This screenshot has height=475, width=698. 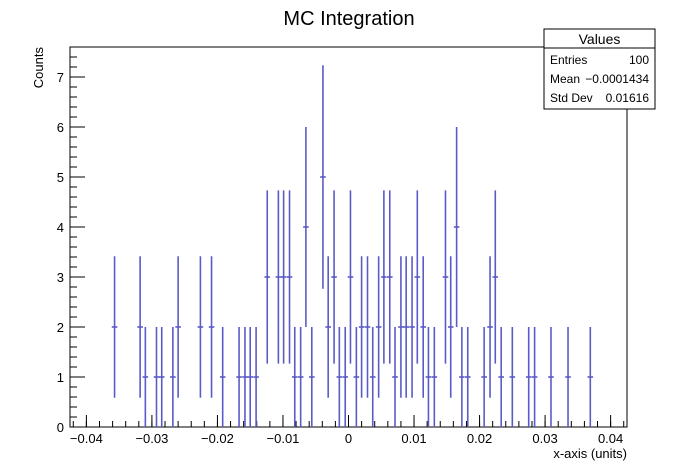 I want to click on y-tick-label: 2, so click(x=60, y=327).